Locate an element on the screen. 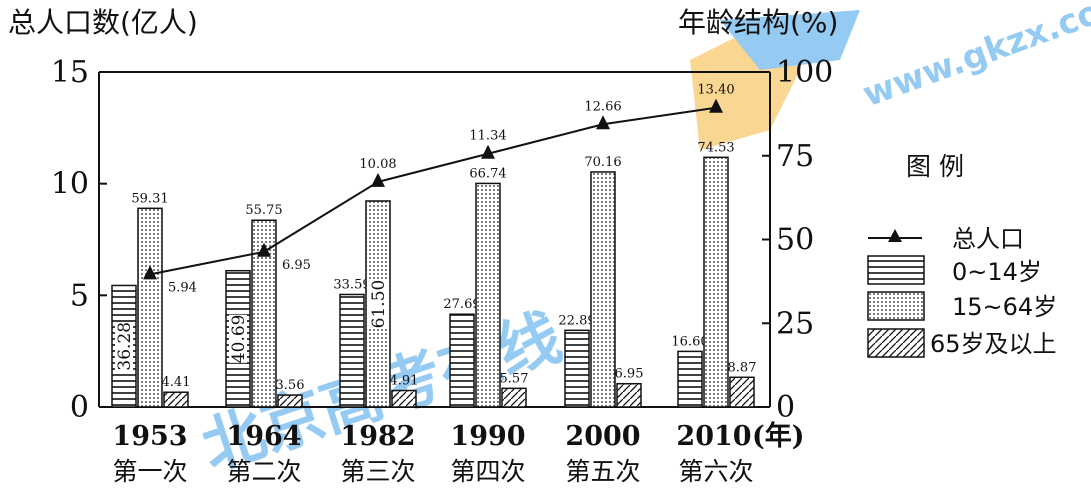  legend-label-elderly: 65岁及以上 is located at coordinates (993, 344).